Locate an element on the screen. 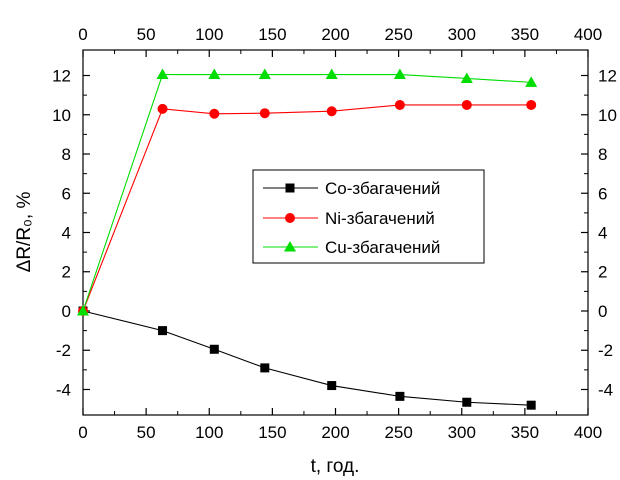 The height and width of the screenshot is (480, 620). legend-label: Ni-збагачений is located at coordinates (380, 218).